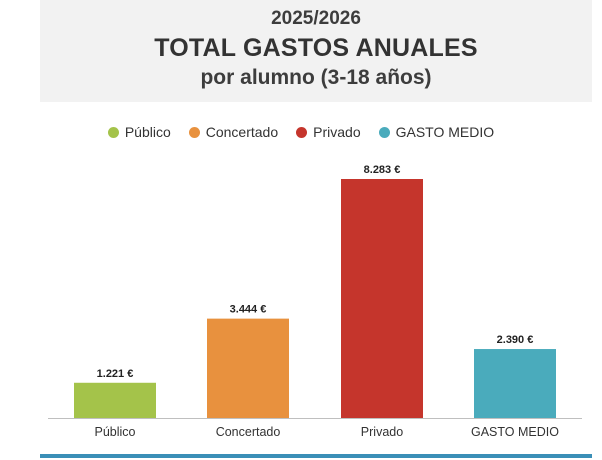 The height and width of the screenshot is (460, 602). What do you see at coordinates (147, 132) in the screenshot?
I see `legend-label-publico: Público` at bounding box center [147, 132].